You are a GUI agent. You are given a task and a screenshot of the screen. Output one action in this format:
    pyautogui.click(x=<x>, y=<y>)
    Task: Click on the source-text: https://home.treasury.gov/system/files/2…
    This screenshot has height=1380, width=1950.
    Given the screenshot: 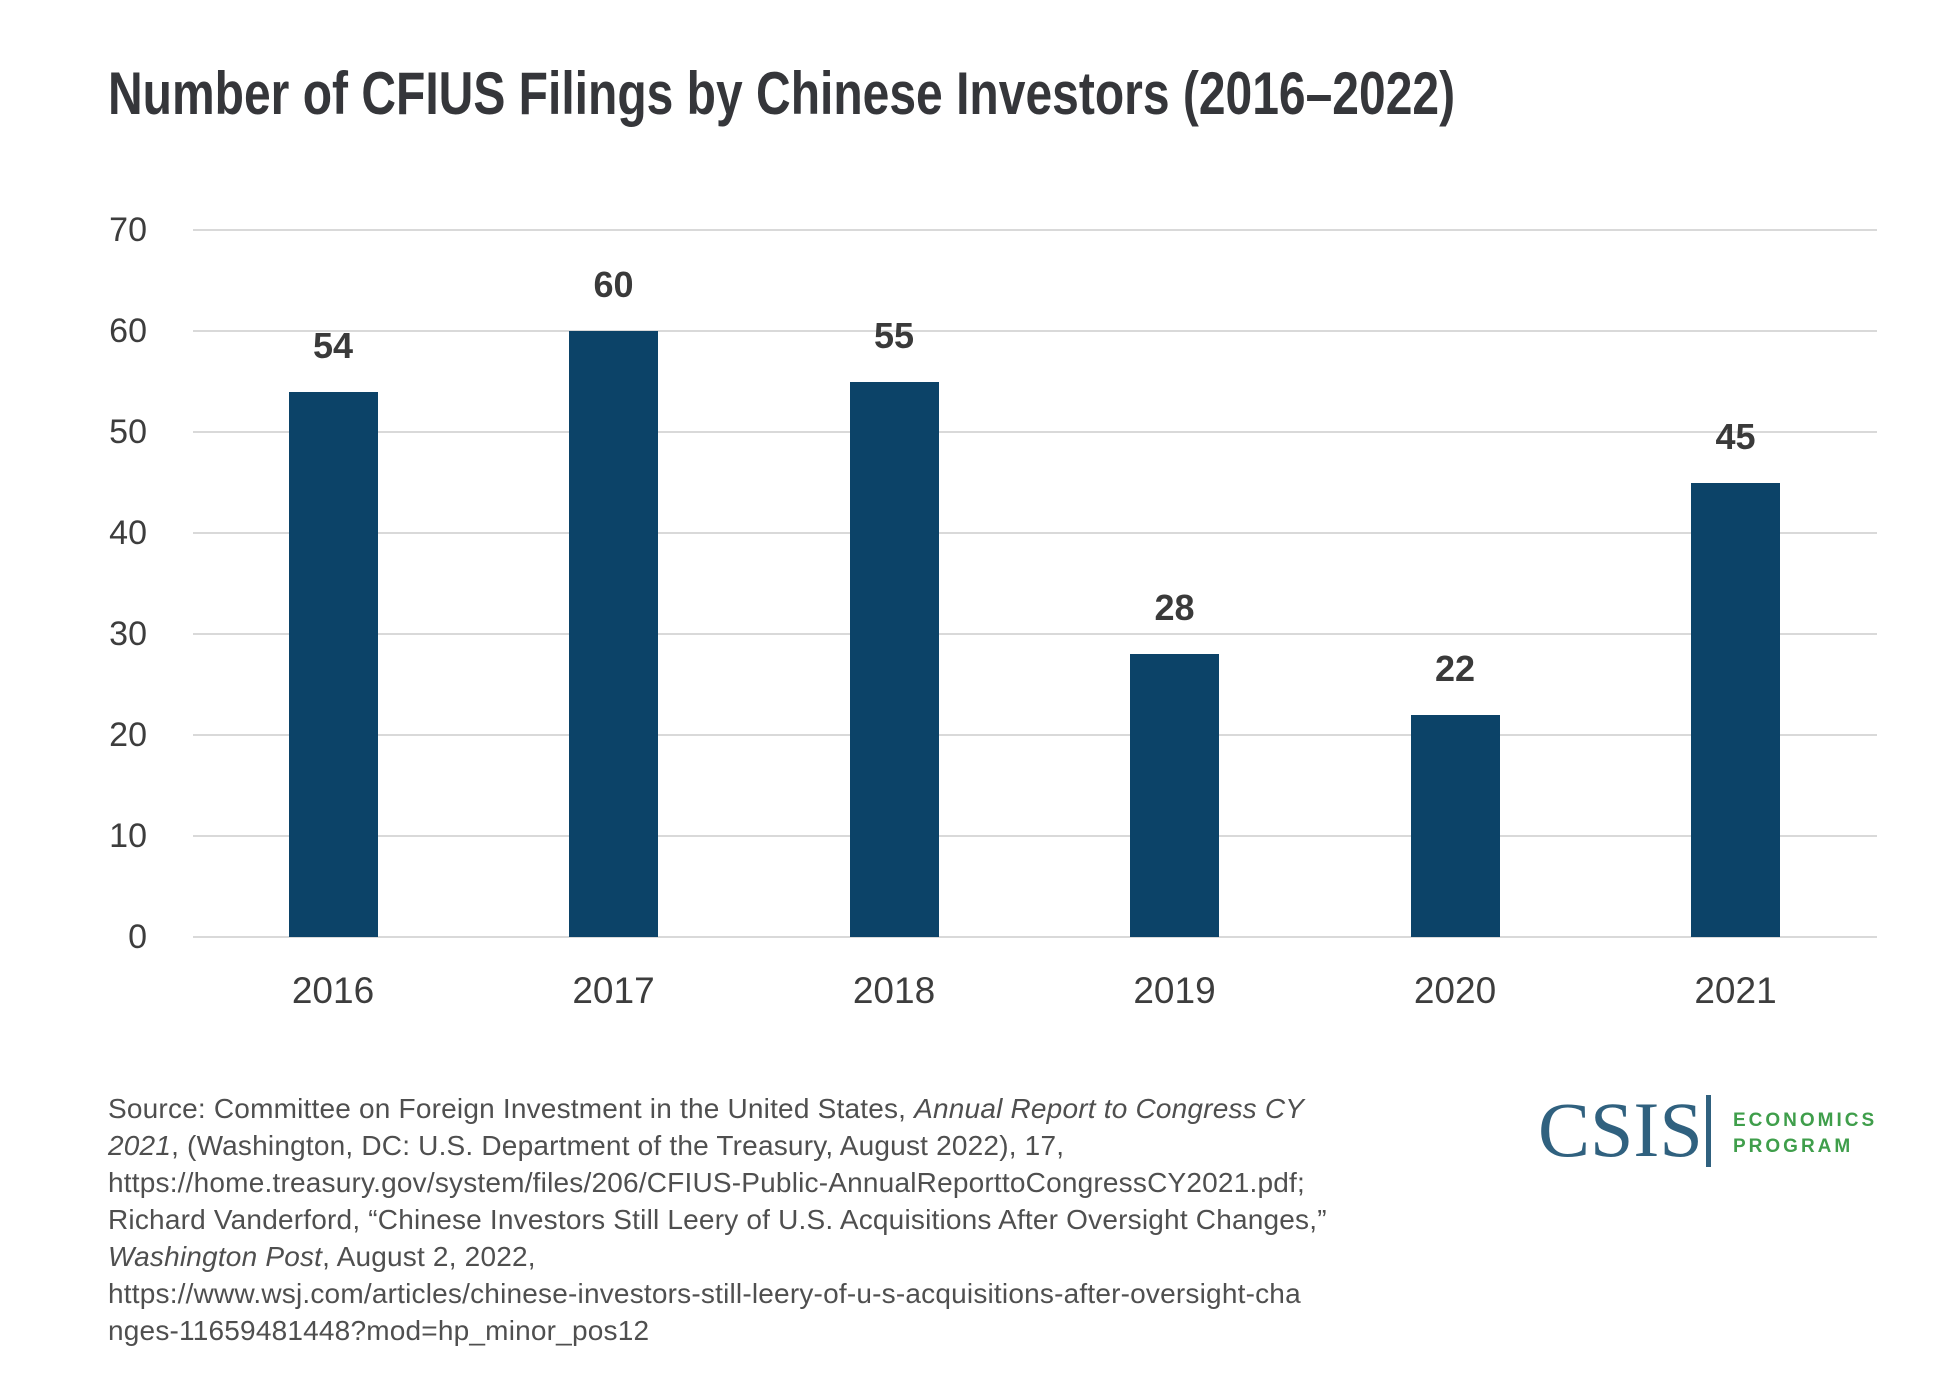 What is the action you would take?
    pyautogui.click(x=706, y=1182)
    